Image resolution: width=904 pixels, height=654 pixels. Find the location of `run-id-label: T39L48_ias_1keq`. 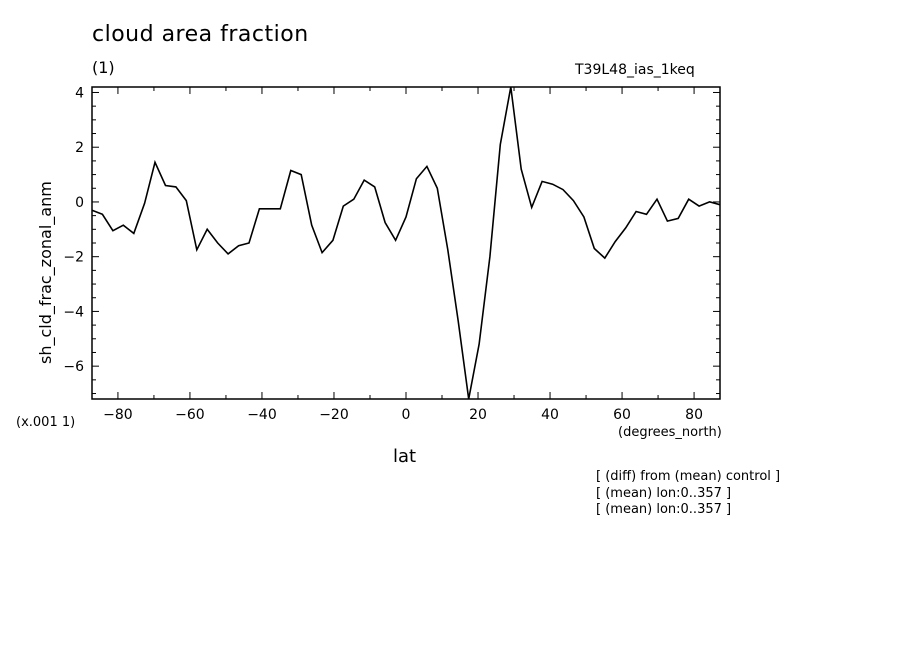

run-id-label: T39L48_ias_1keq is located at coordinates (635, 70).